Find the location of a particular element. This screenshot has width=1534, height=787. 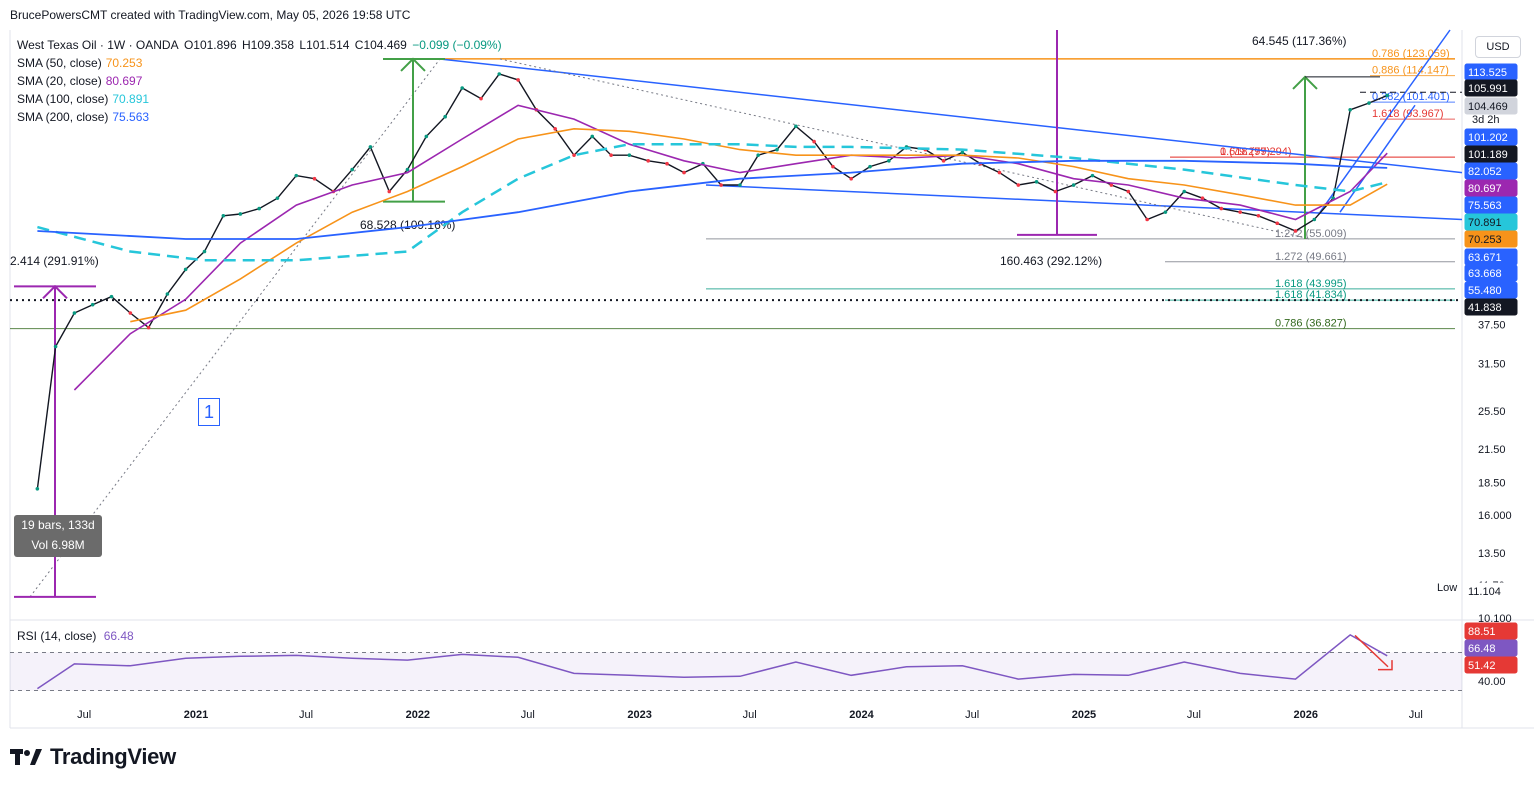

rising-channel-upper is located at coordinates (1385, 121).